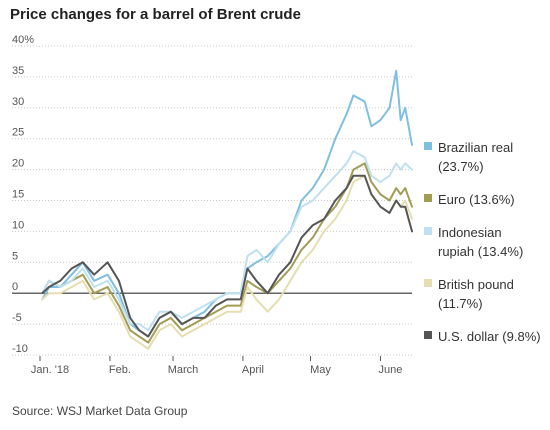 The image size is (550, 430). Describe the element at coordinates (476, 284) in the screenshot. I see `legend-label: British pound` at that location.